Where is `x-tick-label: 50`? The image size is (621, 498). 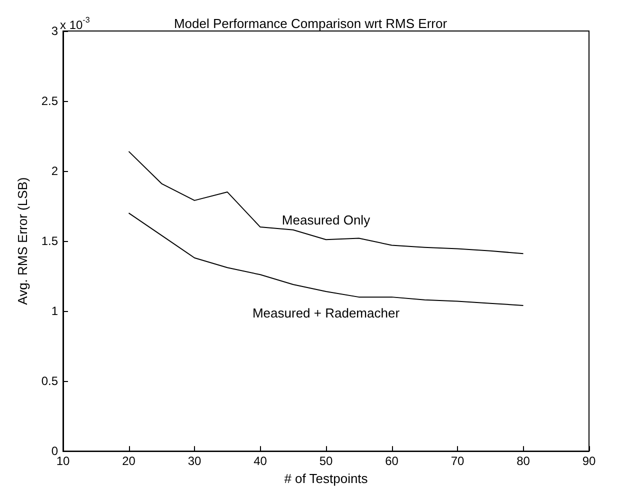
x-tick-label: 50 is located at coordinates (326, 461).